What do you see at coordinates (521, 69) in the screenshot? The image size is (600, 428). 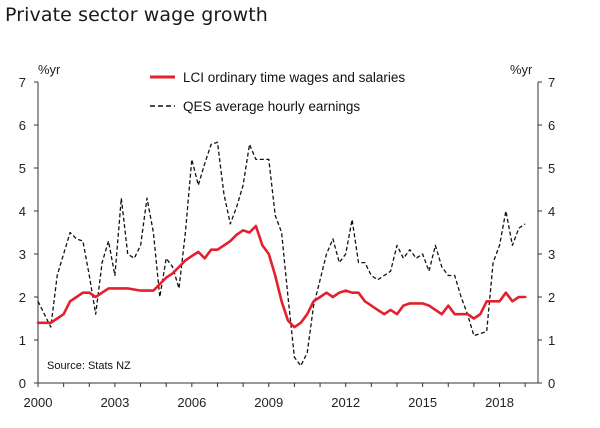 I see `y-unit-right: %yr` at bounding box center [521, 69].